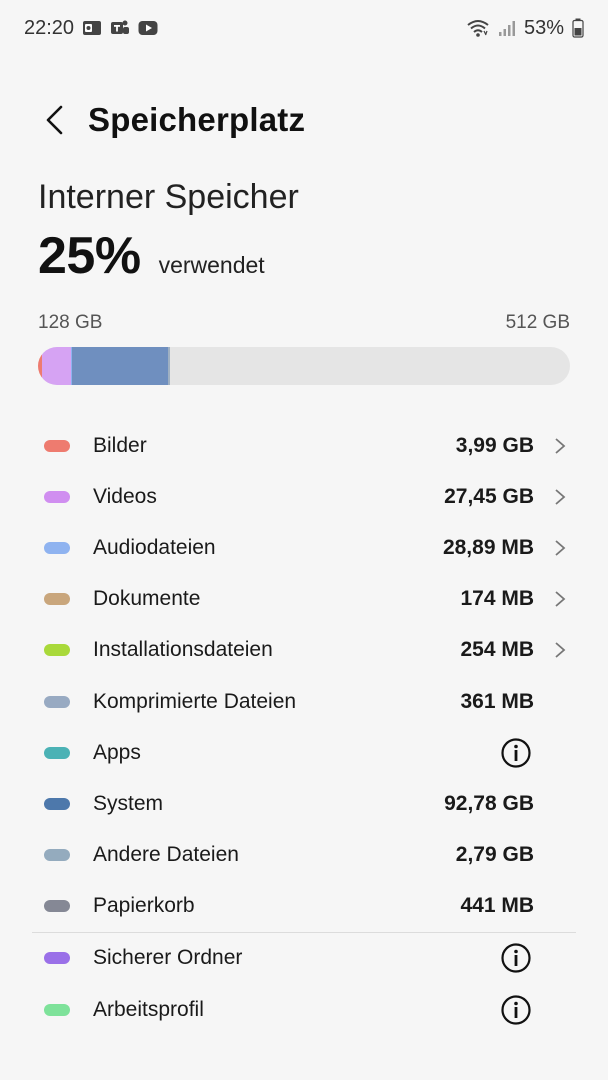  Describe the element at coordinates (497, 599) in the screenshot. I see `category-size: 174 MB` at that location.